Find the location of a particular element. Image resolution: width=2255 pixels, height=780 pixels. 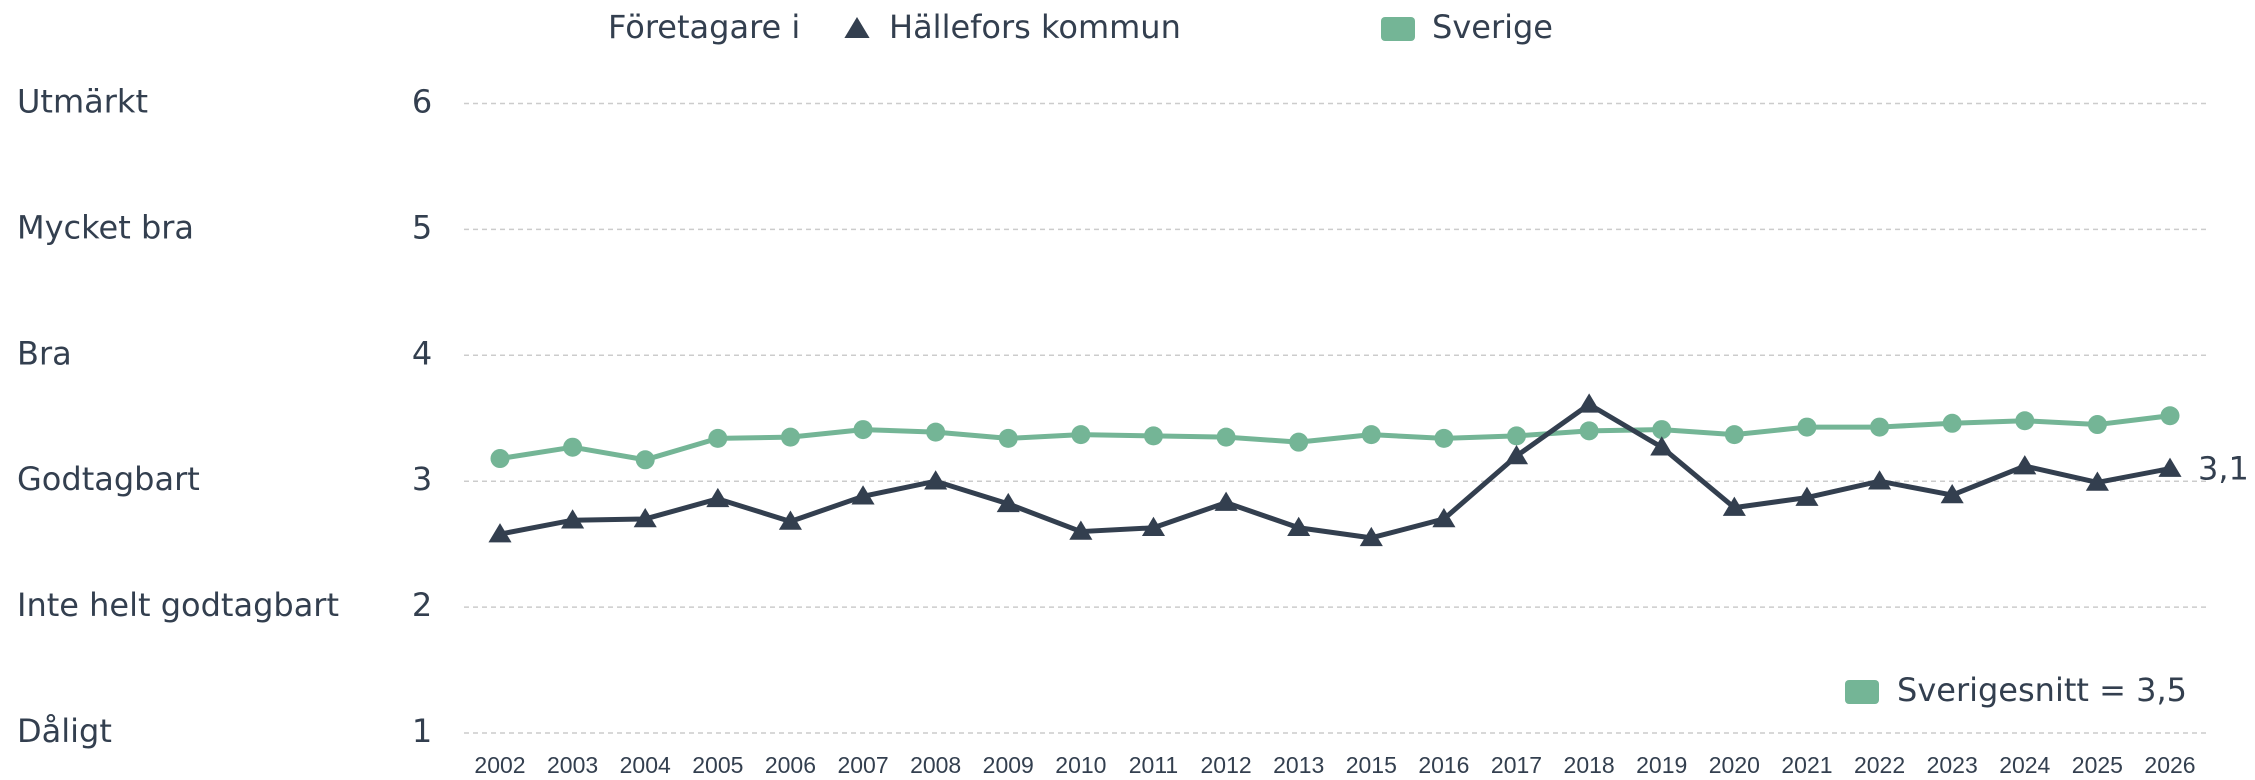

x-tick-label: 2017 is located at coordinates (1516, 765).